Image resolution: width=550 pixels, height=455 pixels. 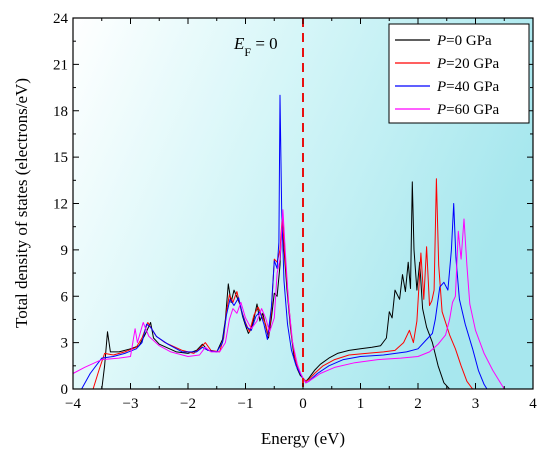 What do you see at coordinates (476, 404) in the screenshot?
I see `x-tick-label: 3` at bounding box center [476, 404].